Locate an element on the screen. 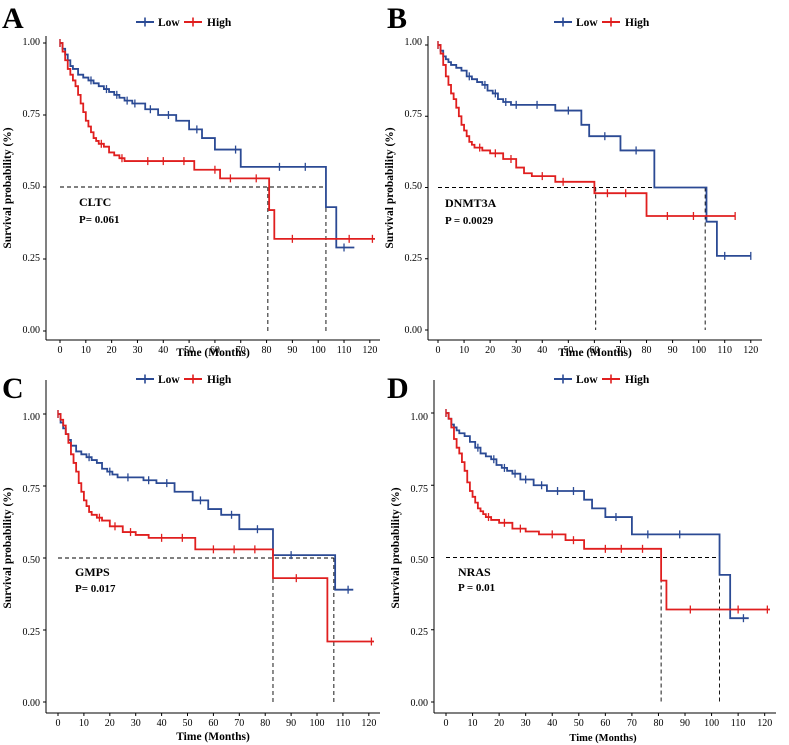 Image resolution: width=789 pixels, height=745 pixels. panel-letter: C is located at coordinates (13, 388).